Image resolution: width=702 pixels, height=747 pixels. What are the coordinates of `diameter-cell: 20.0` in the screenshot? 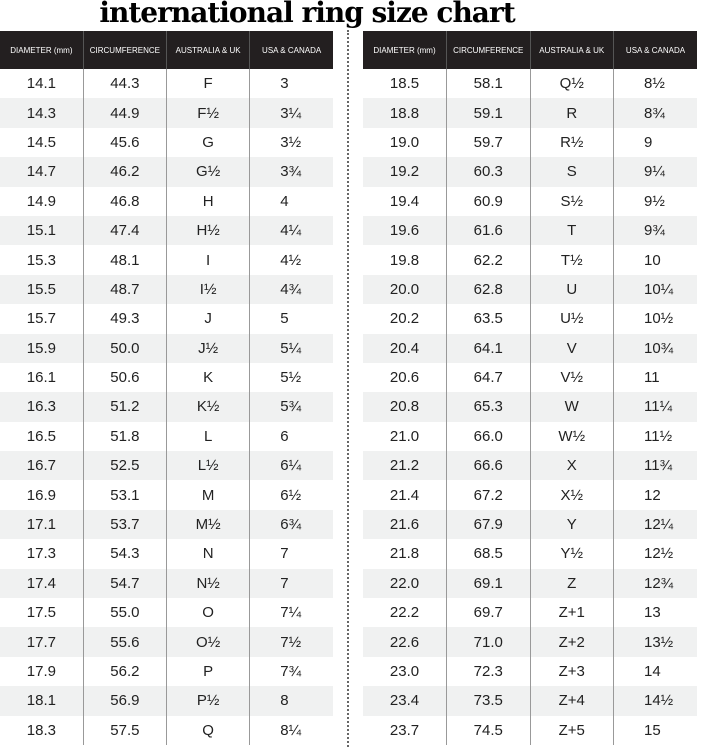 It's located at (405, 289).